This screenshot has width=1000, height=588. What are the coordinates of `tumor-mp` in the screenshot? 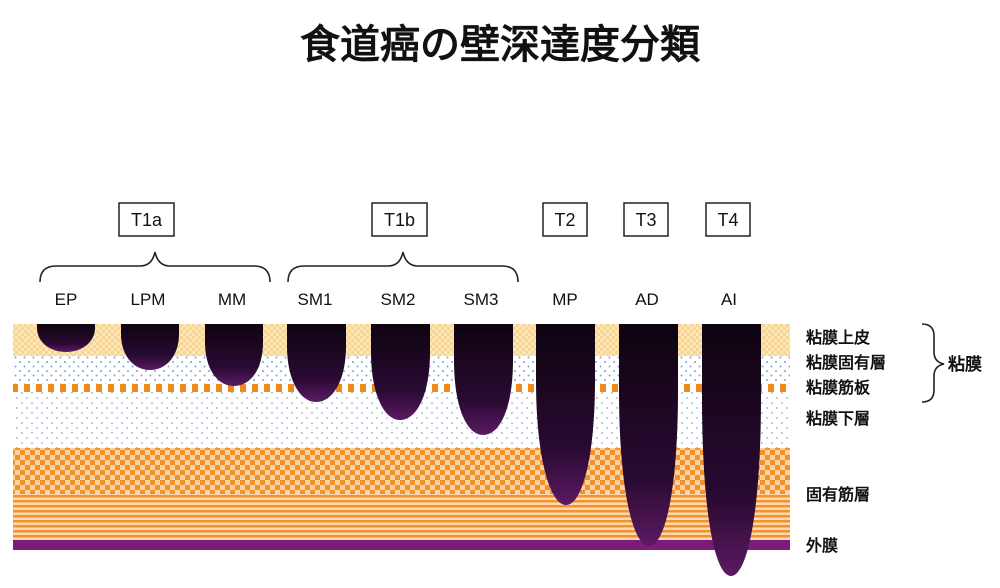 It's located at (565, 414).